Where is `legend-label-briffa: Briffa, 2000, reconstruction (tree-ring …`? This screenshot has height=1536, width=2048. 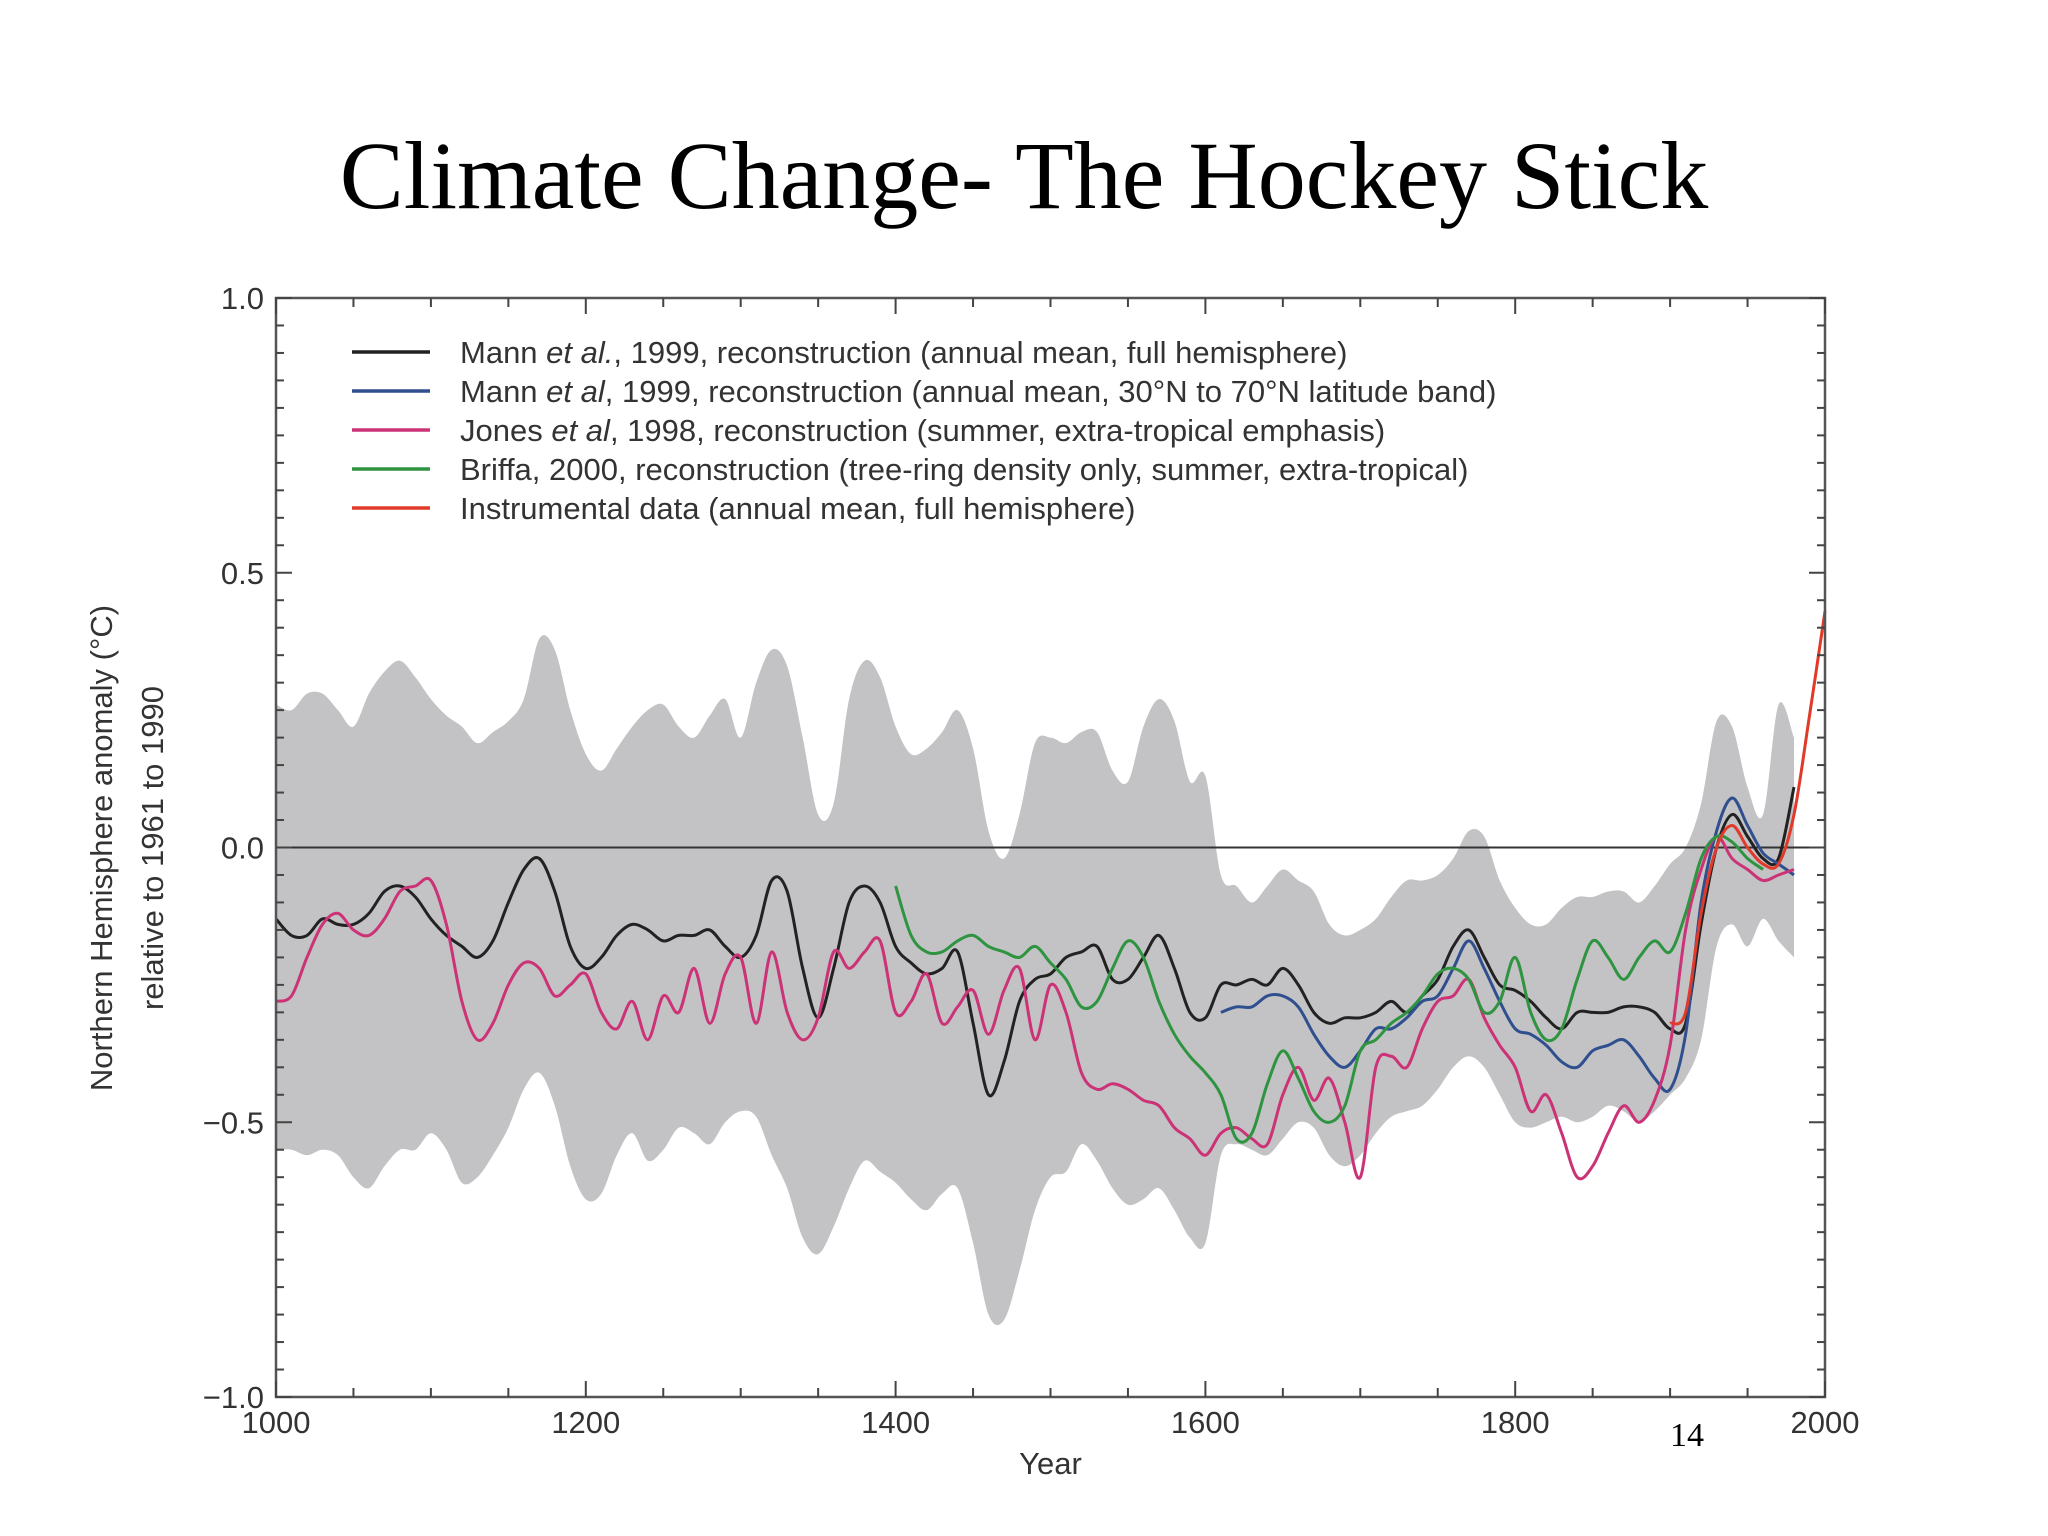
legend-label-briffa: Briffa, 2000, reconstruction (tree-ring … is located at coordinates (964, 469).